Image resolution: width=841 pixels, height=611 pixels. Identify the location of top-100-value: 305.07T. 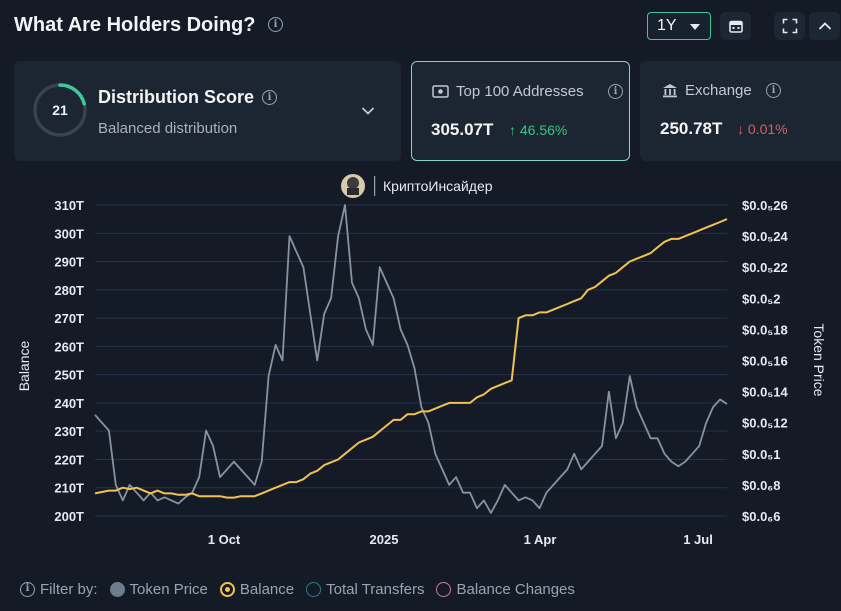
(462, 129).